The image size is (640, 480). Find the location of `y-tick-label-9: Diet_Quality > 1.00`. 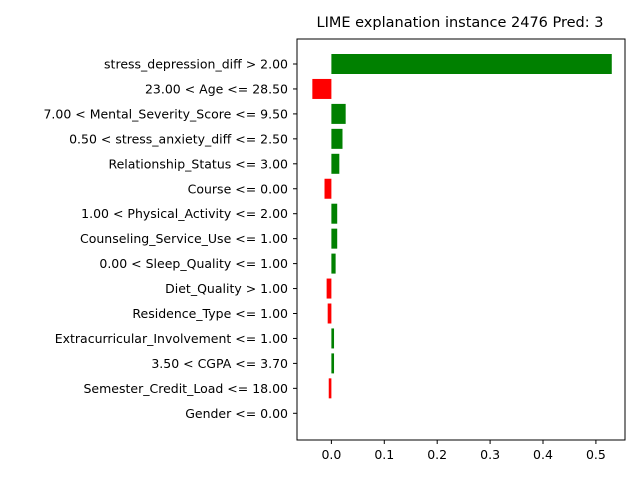

y-tick-label-9: Diet_Quality > 1.00 is located at coordinates (226, 288).